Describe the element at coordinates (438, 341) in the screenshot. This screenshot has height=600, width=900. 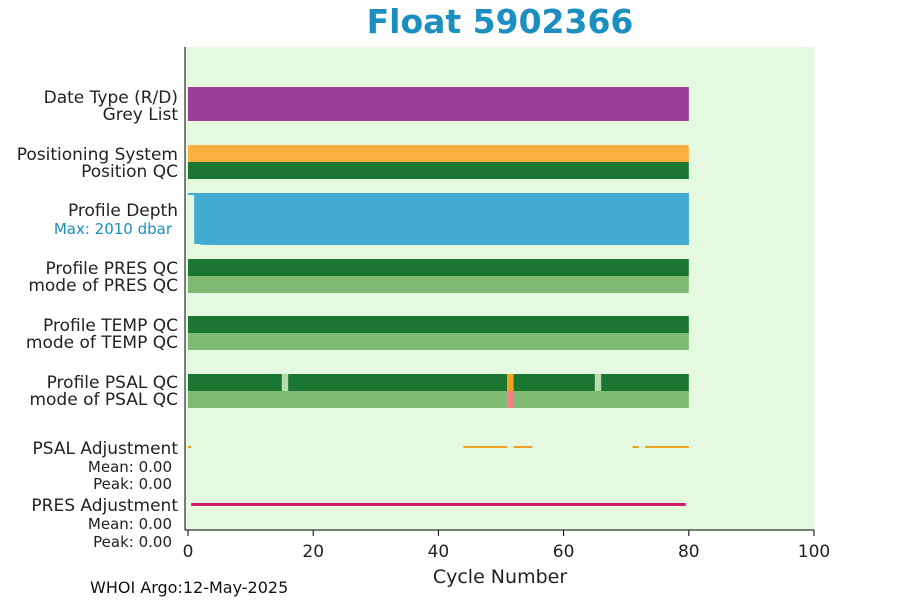
I see `bar-row7-seg0` at that location.